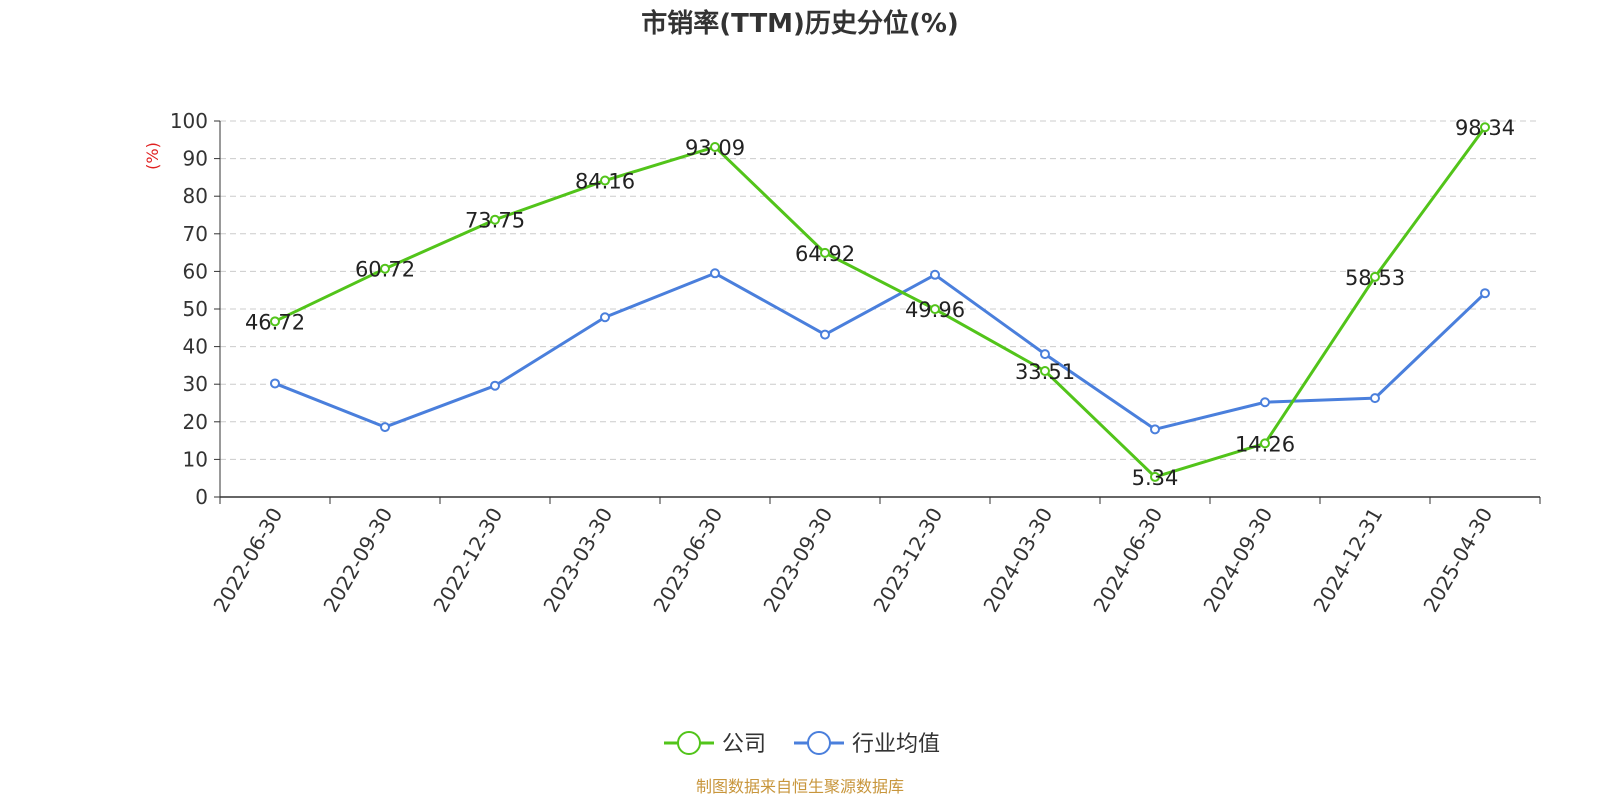  What do you see at coordinates (189, 121) in the screenshot?
I see `y-tick-label: 100` at bounding box center [189, 121].